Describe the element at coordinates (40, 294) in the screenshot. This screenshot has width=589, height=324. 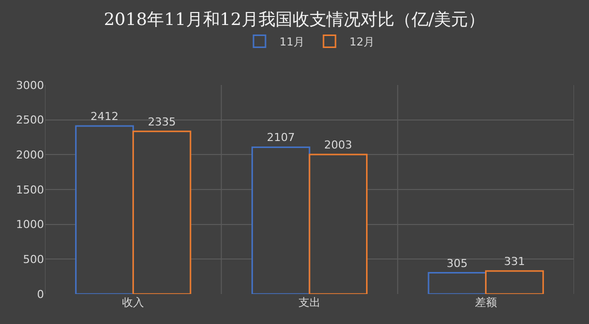
I see `y-tick-label: 0` at that location.